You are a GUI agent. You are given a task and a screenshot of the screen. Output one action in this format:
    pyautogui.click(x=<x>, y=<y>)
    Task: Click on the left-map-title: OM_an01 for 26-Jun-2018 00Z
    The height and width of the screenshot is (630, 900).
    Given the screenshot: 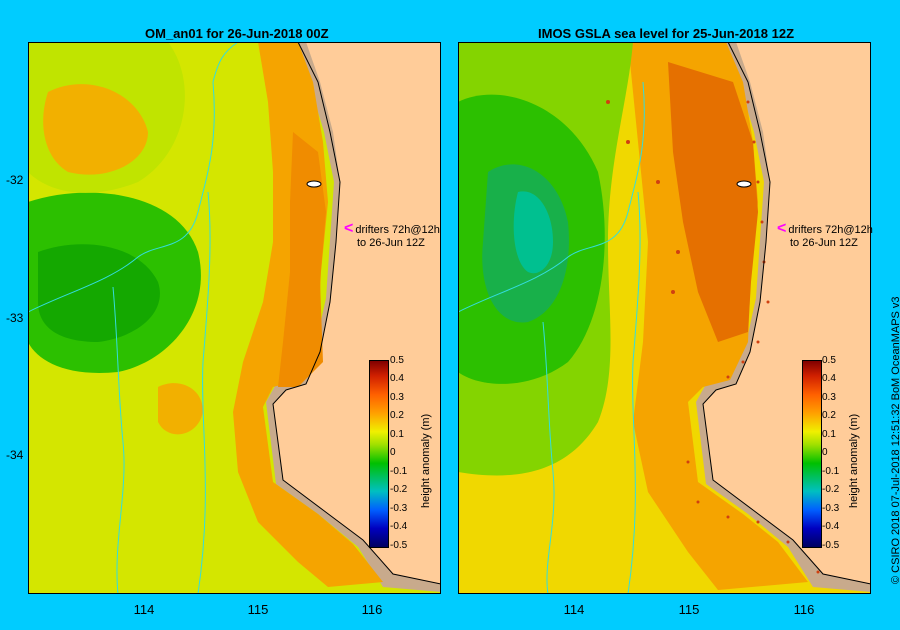 What is the action you would take?
    pyautogui.click(x=237, y=33)
    